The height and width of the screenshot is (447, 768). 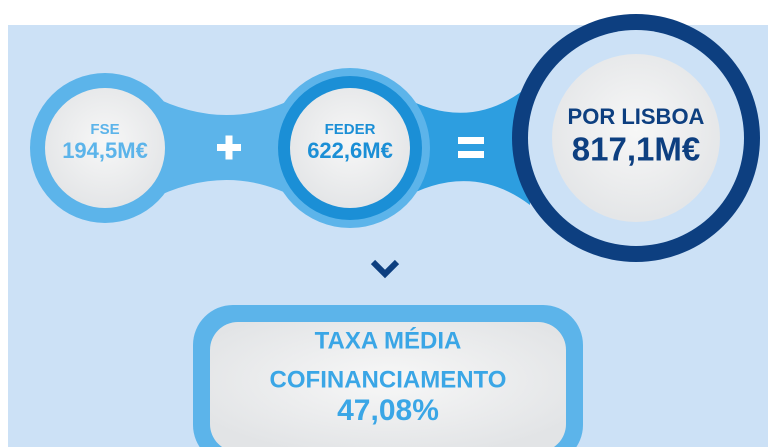 What do you see at coordinates (350, 129) in the screenshot?
I see `feder-label: FEDER` at bounding box center [350, 129].